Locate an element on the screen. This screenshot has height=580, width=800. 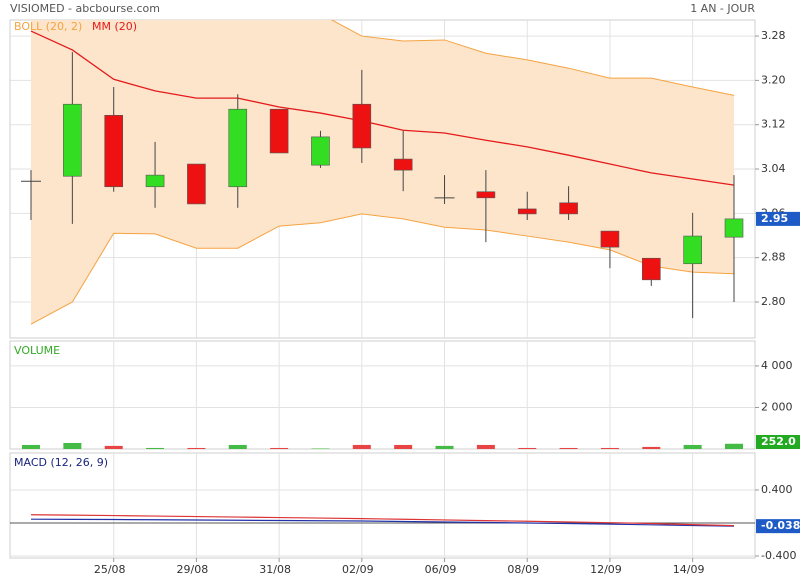
value-badge-label: 2.95 is located at coordinates (774, 218).